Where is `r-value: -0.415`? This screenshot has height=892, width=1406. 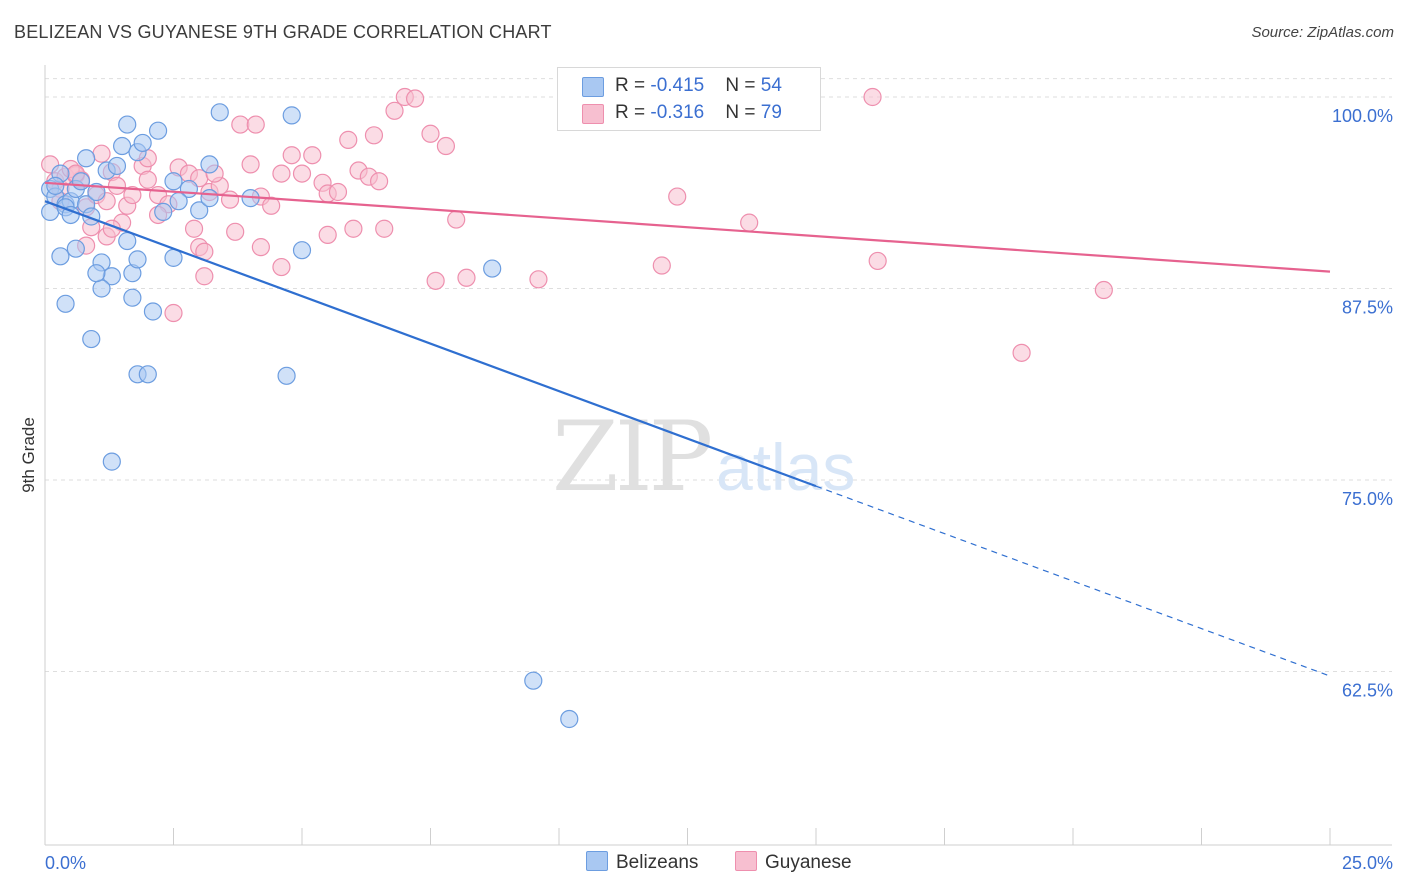 r-value: -0.415 is located at coordinates (677, 85).